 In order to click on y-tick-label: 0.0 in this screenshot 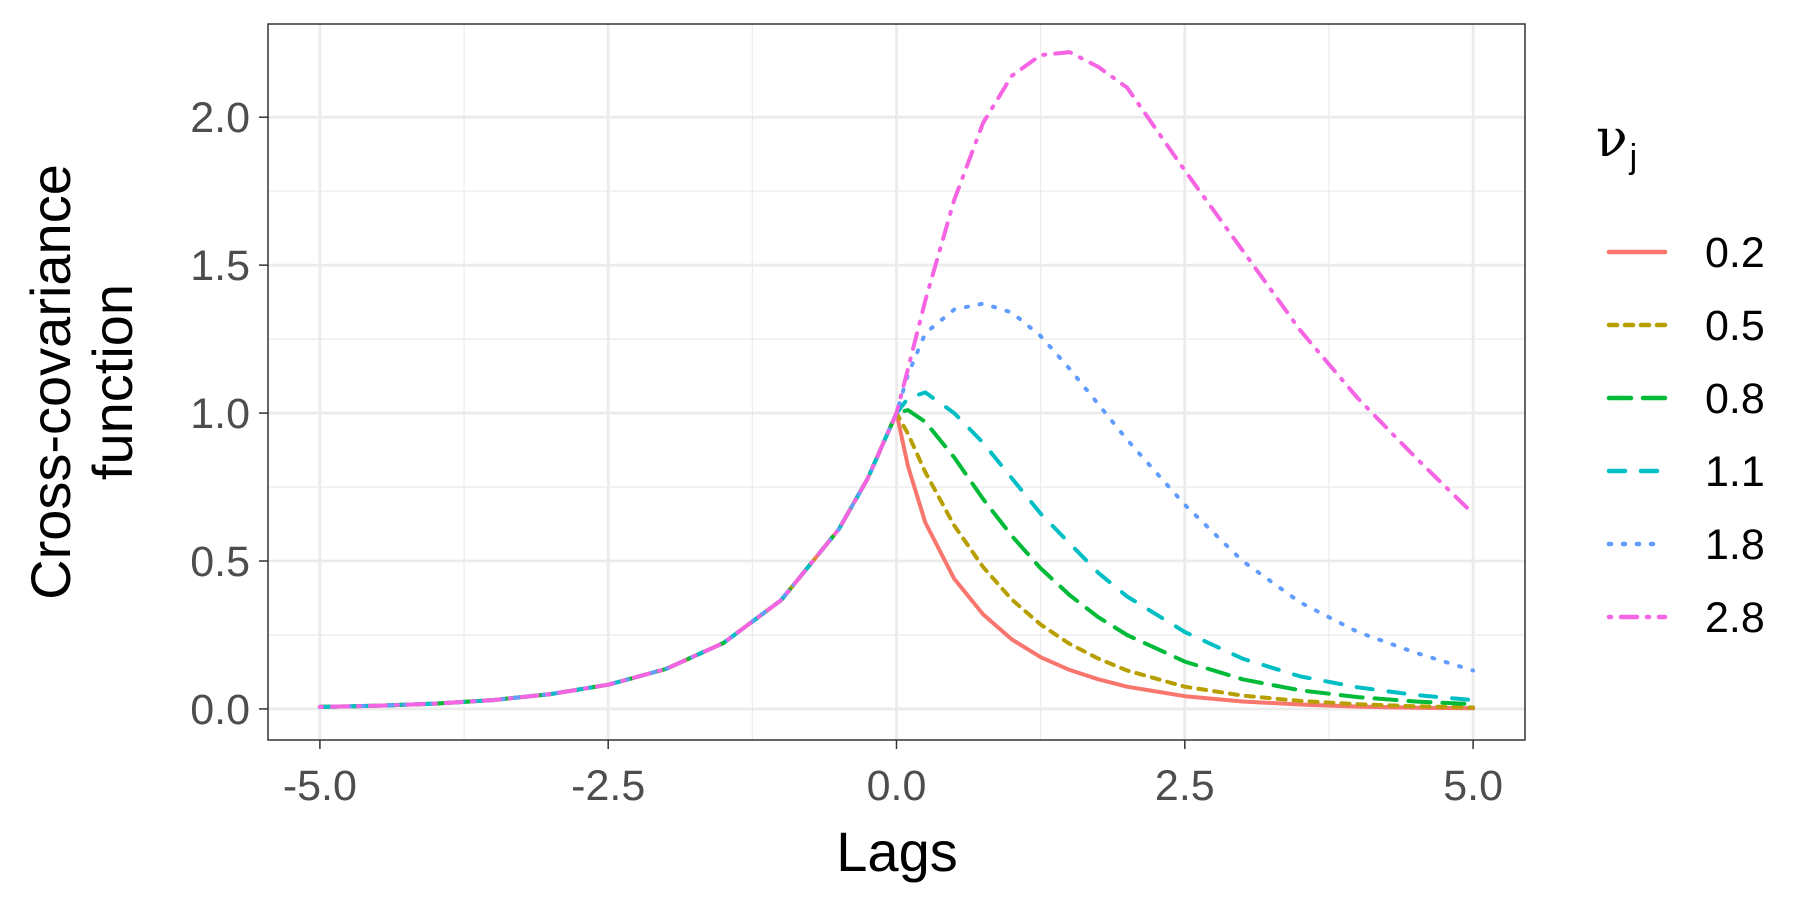, I will do `click(220, 710)`.